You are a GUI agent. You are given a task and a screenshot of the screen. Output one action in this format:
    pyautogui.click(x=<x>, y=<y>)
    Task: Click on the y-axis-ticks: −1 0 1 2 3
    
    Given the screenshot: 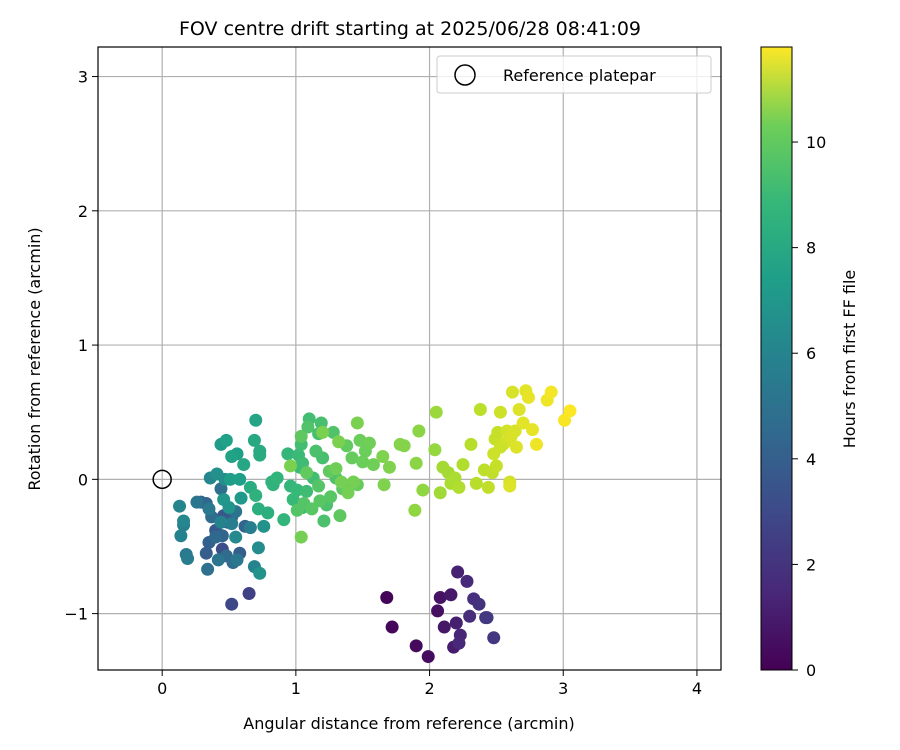 What is the action you would take?
    pyautogui.click(x=81, y=346)
    